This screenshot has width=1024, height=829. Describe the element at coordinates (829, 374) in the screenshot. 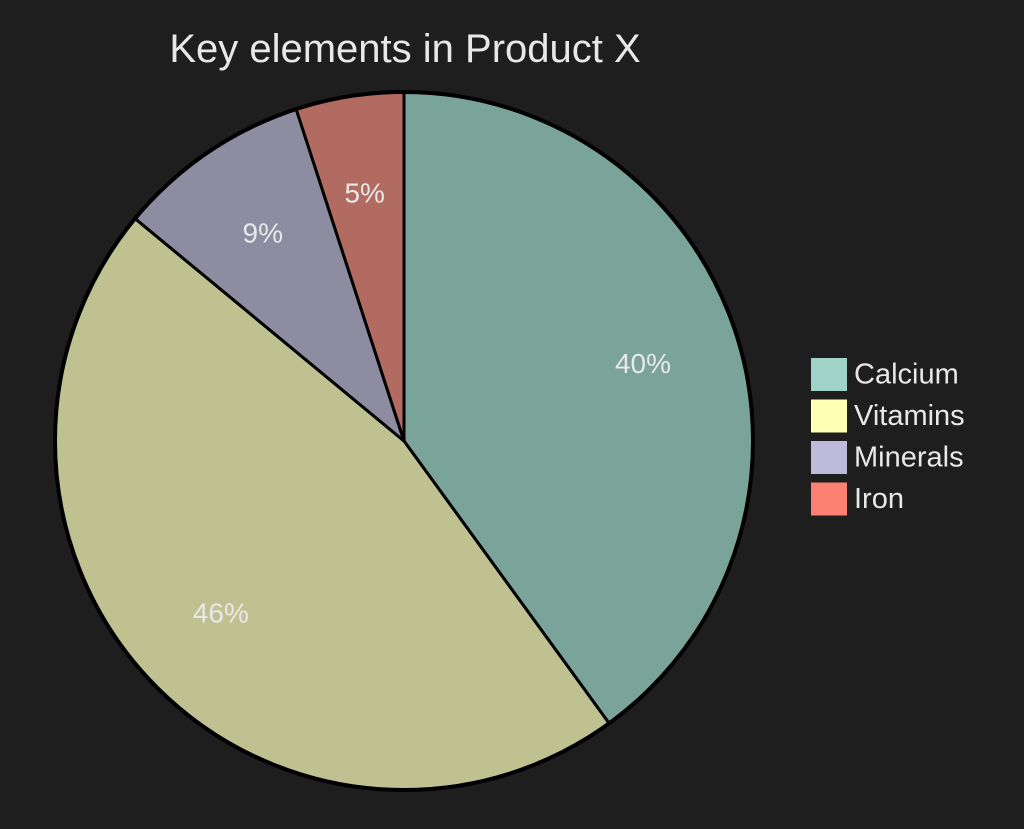

I see `legend-swatch-calcium` at that location.